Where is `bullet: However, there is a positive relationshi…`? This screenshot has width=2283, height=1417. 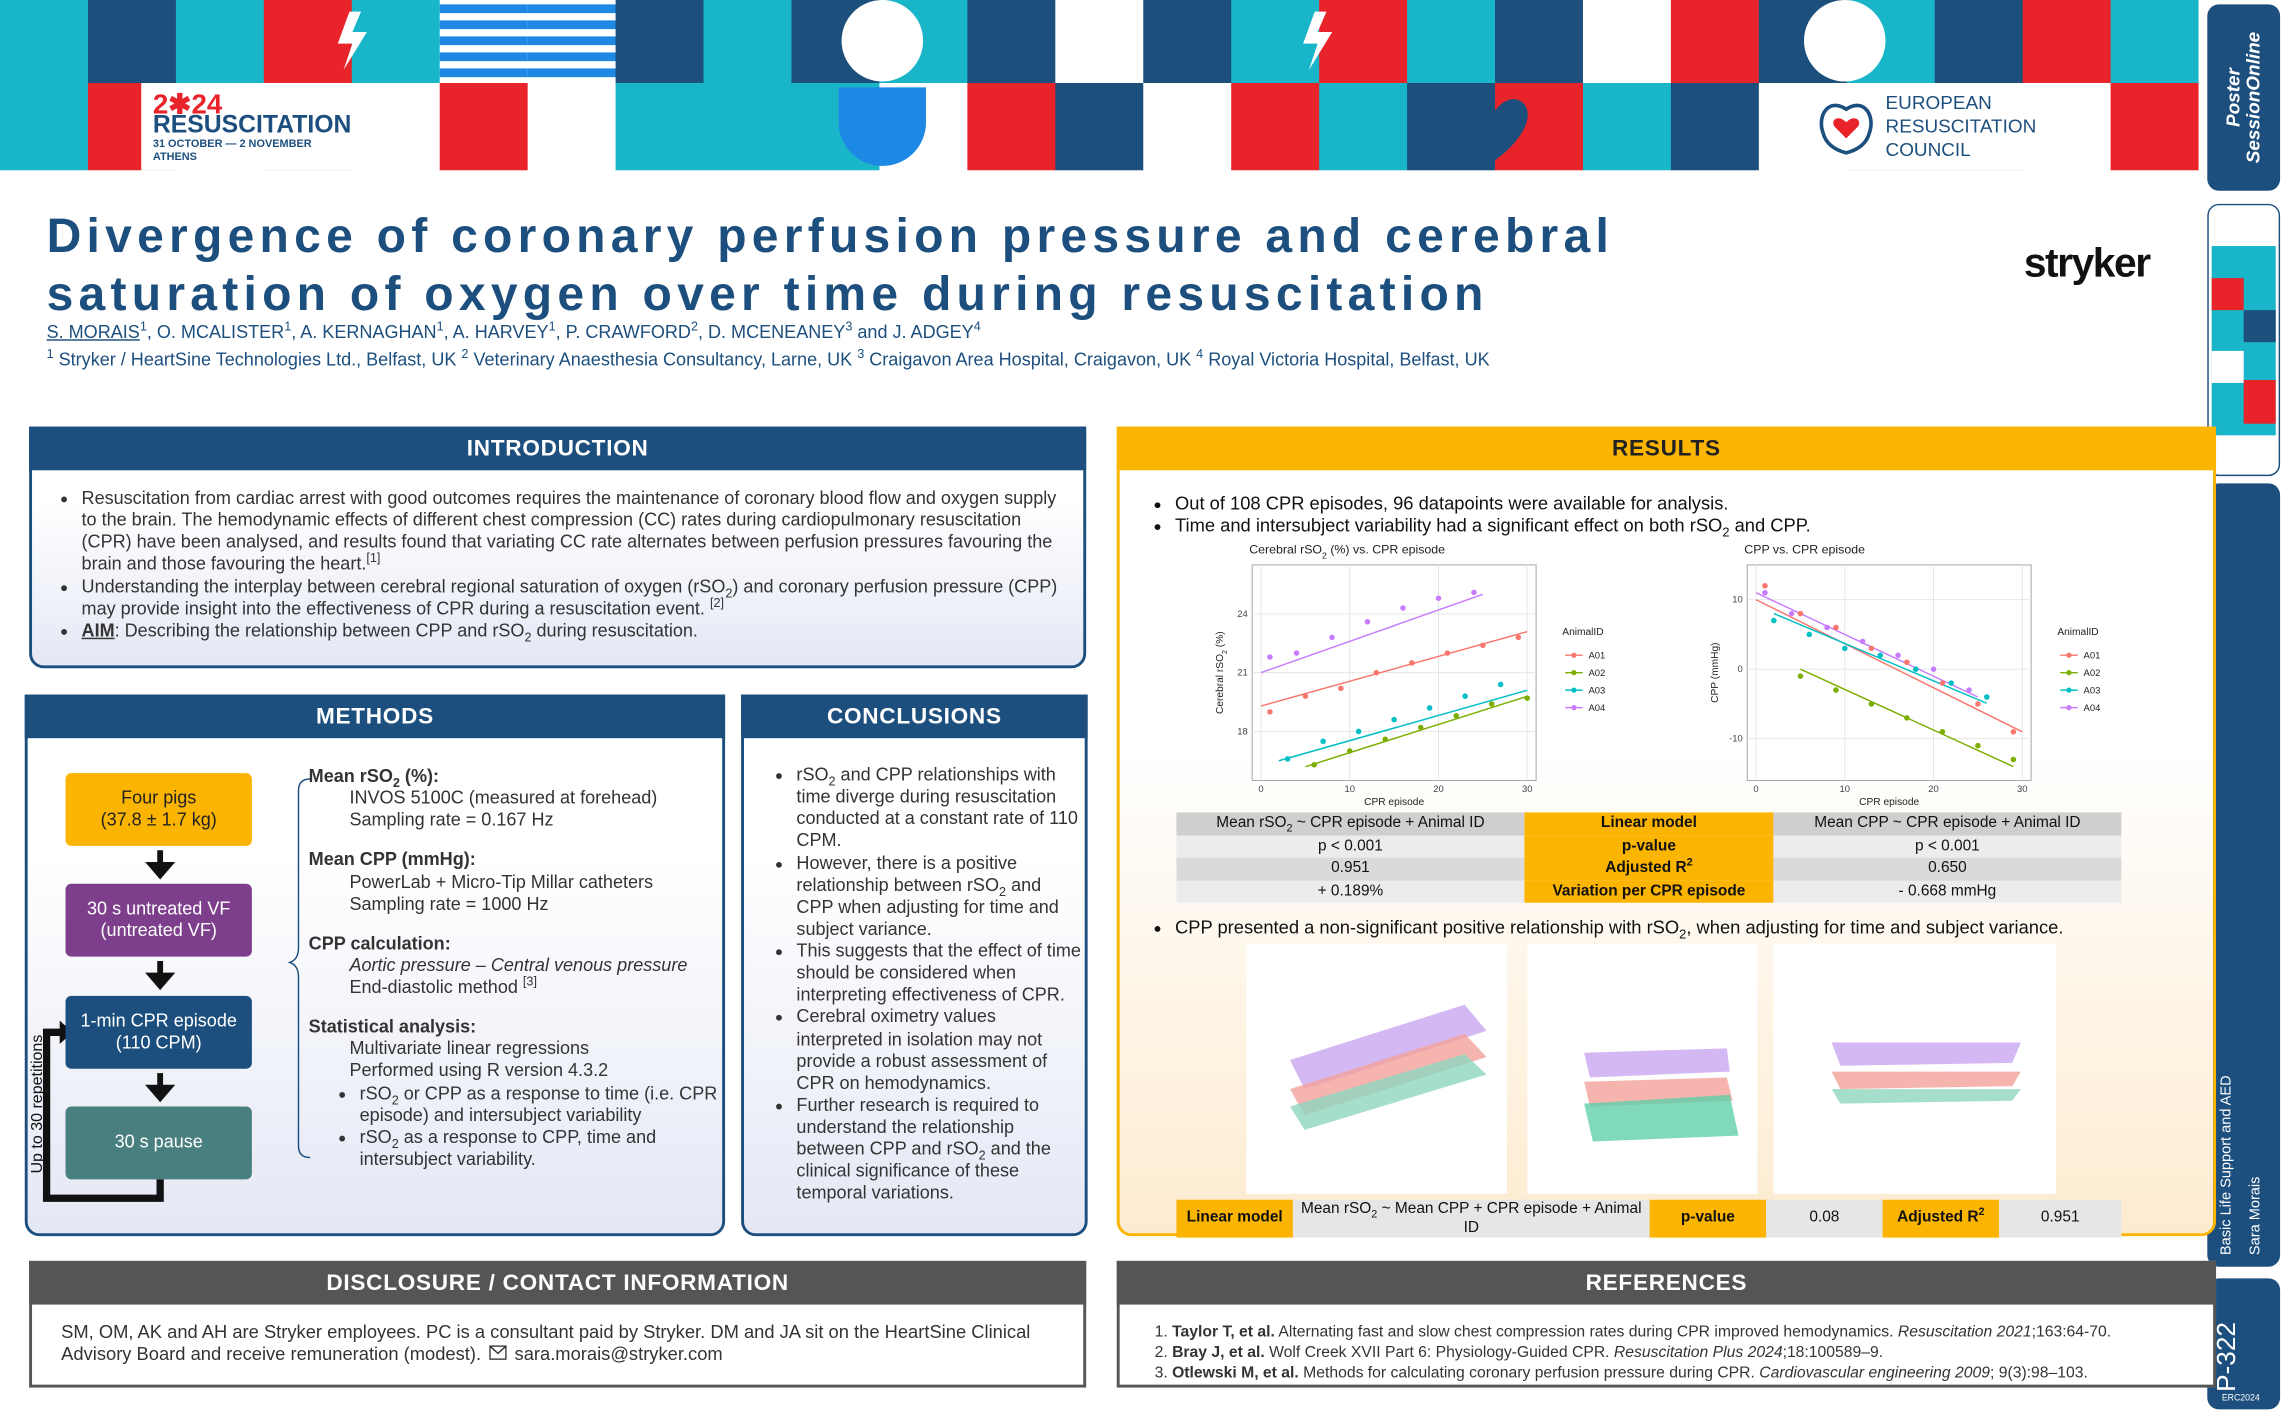
bullet: However, there is a positive relationshi… is located at coordinates (938, 896).